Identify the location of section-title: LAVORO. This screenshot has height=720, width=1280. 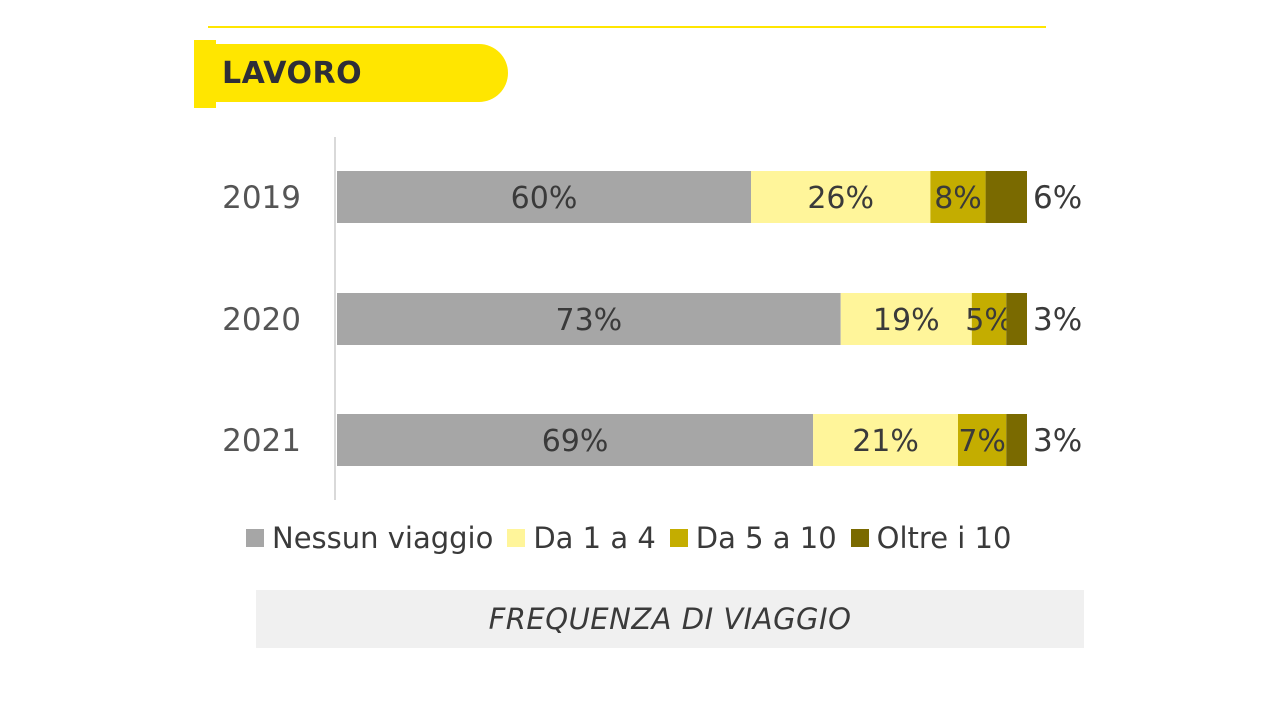
(292, 73).